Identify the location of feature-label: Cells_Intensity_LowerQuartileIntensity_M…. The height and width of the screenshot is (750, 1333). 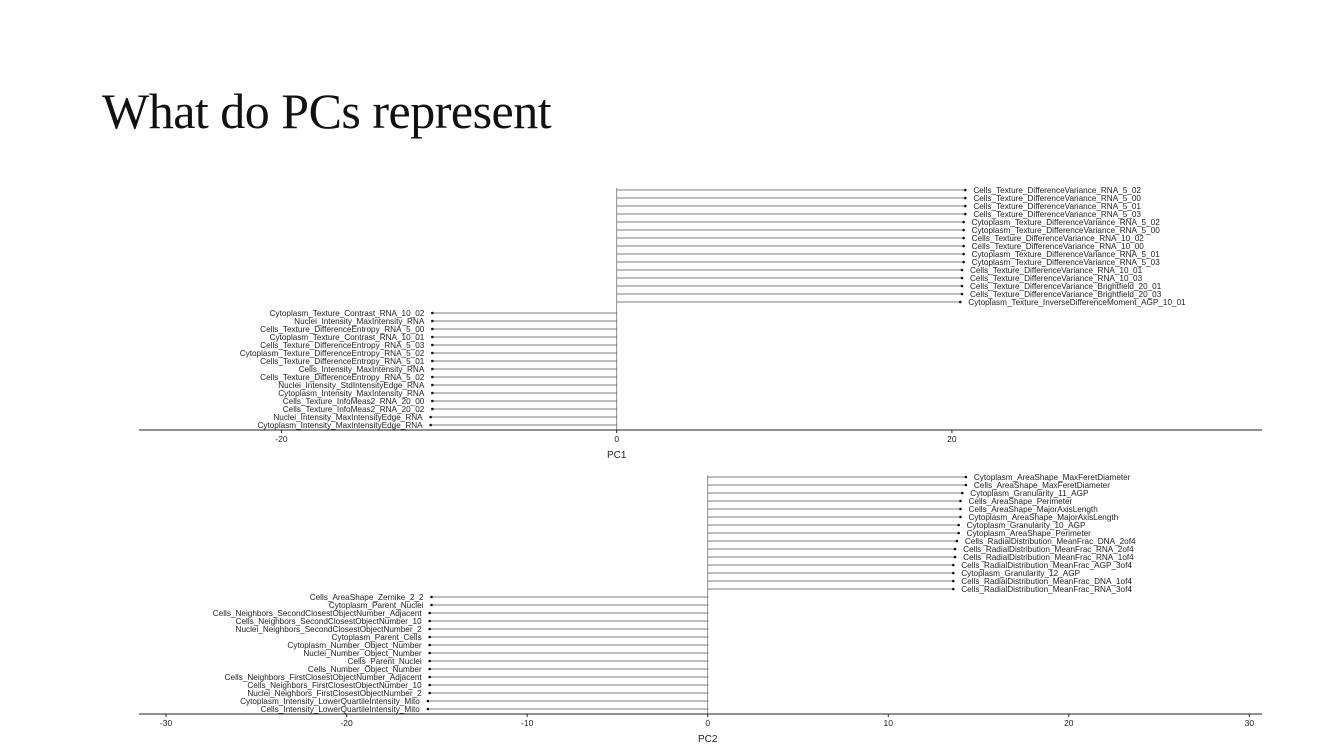
(341, 709).